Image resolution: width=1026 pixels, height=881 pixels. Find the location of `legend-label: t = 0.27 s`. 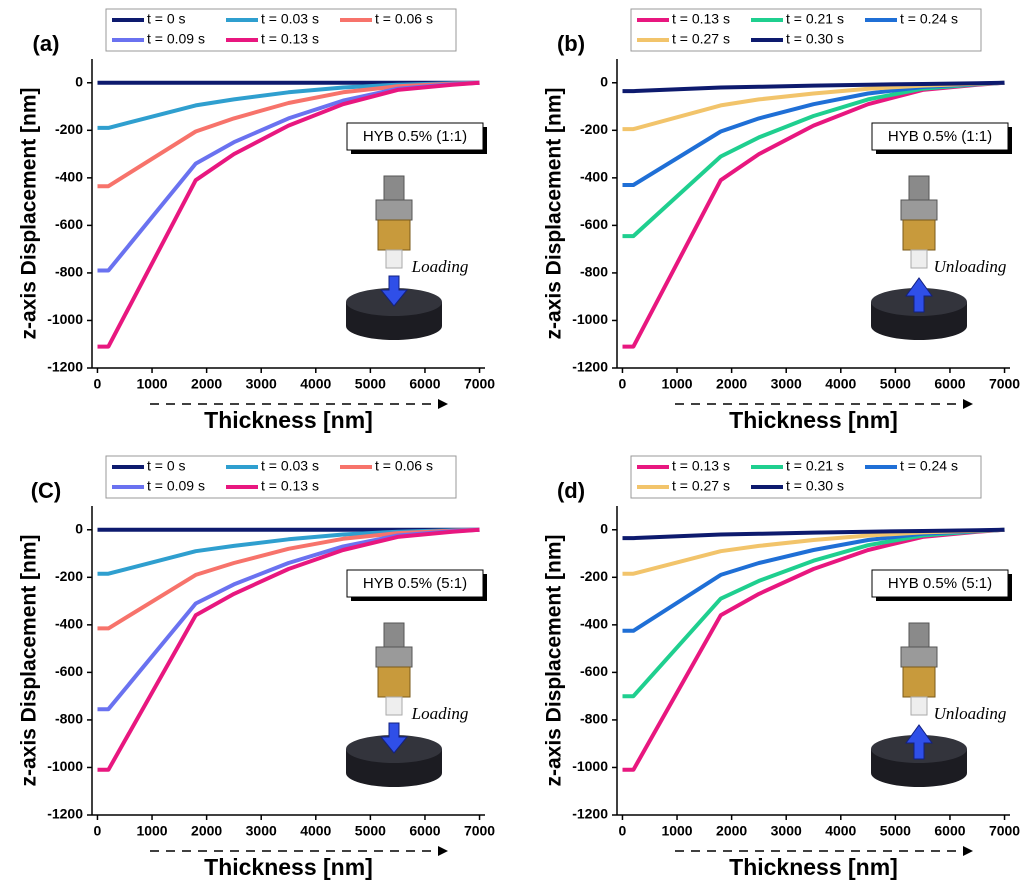

legend-label: t = 0.27 s is located at coordinates (701, 486).